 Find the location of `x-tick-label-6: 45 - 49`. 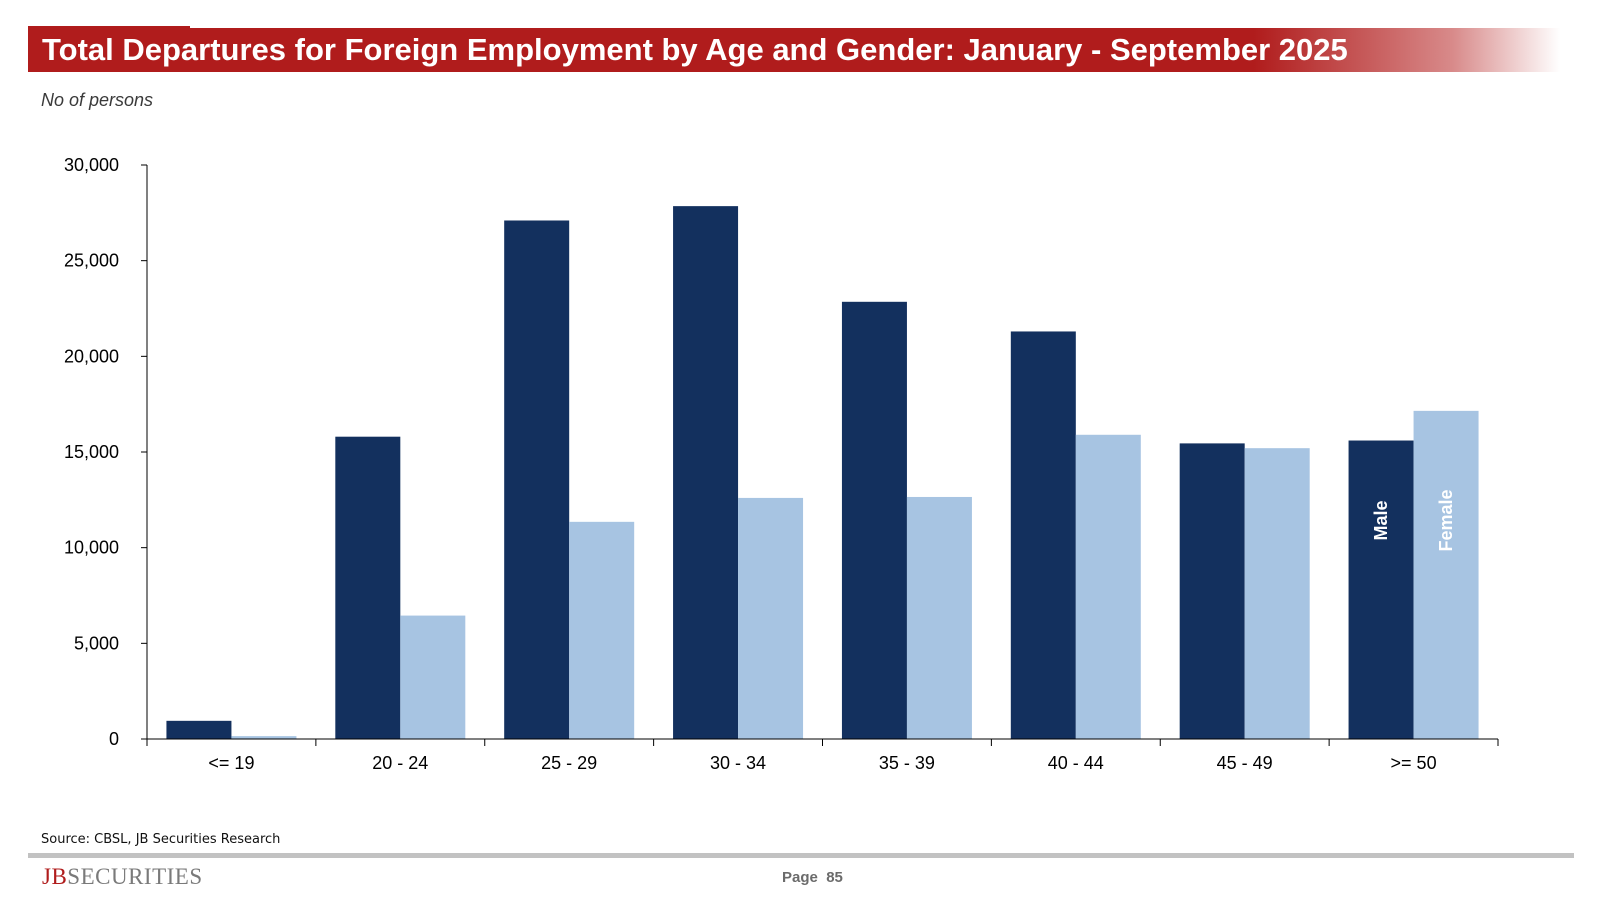

x-tick-label-6: 45 - 49 is located at coordinates (1245, 763).